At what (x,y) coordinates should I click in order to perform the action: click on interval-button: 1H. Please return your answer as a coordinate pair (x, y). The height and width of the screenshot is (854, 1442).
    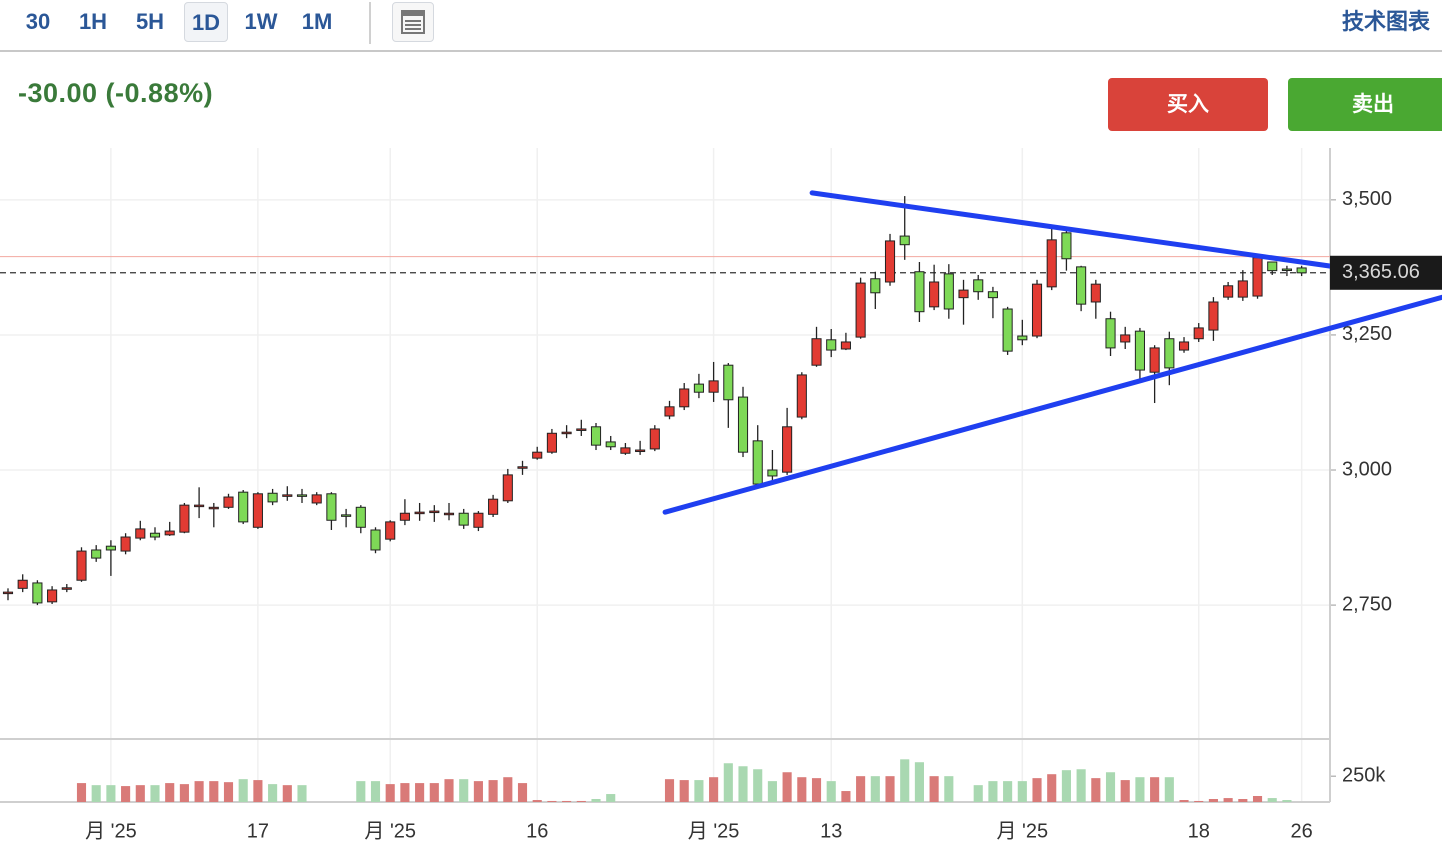
    Looking at the image, I should click on (93, 21).